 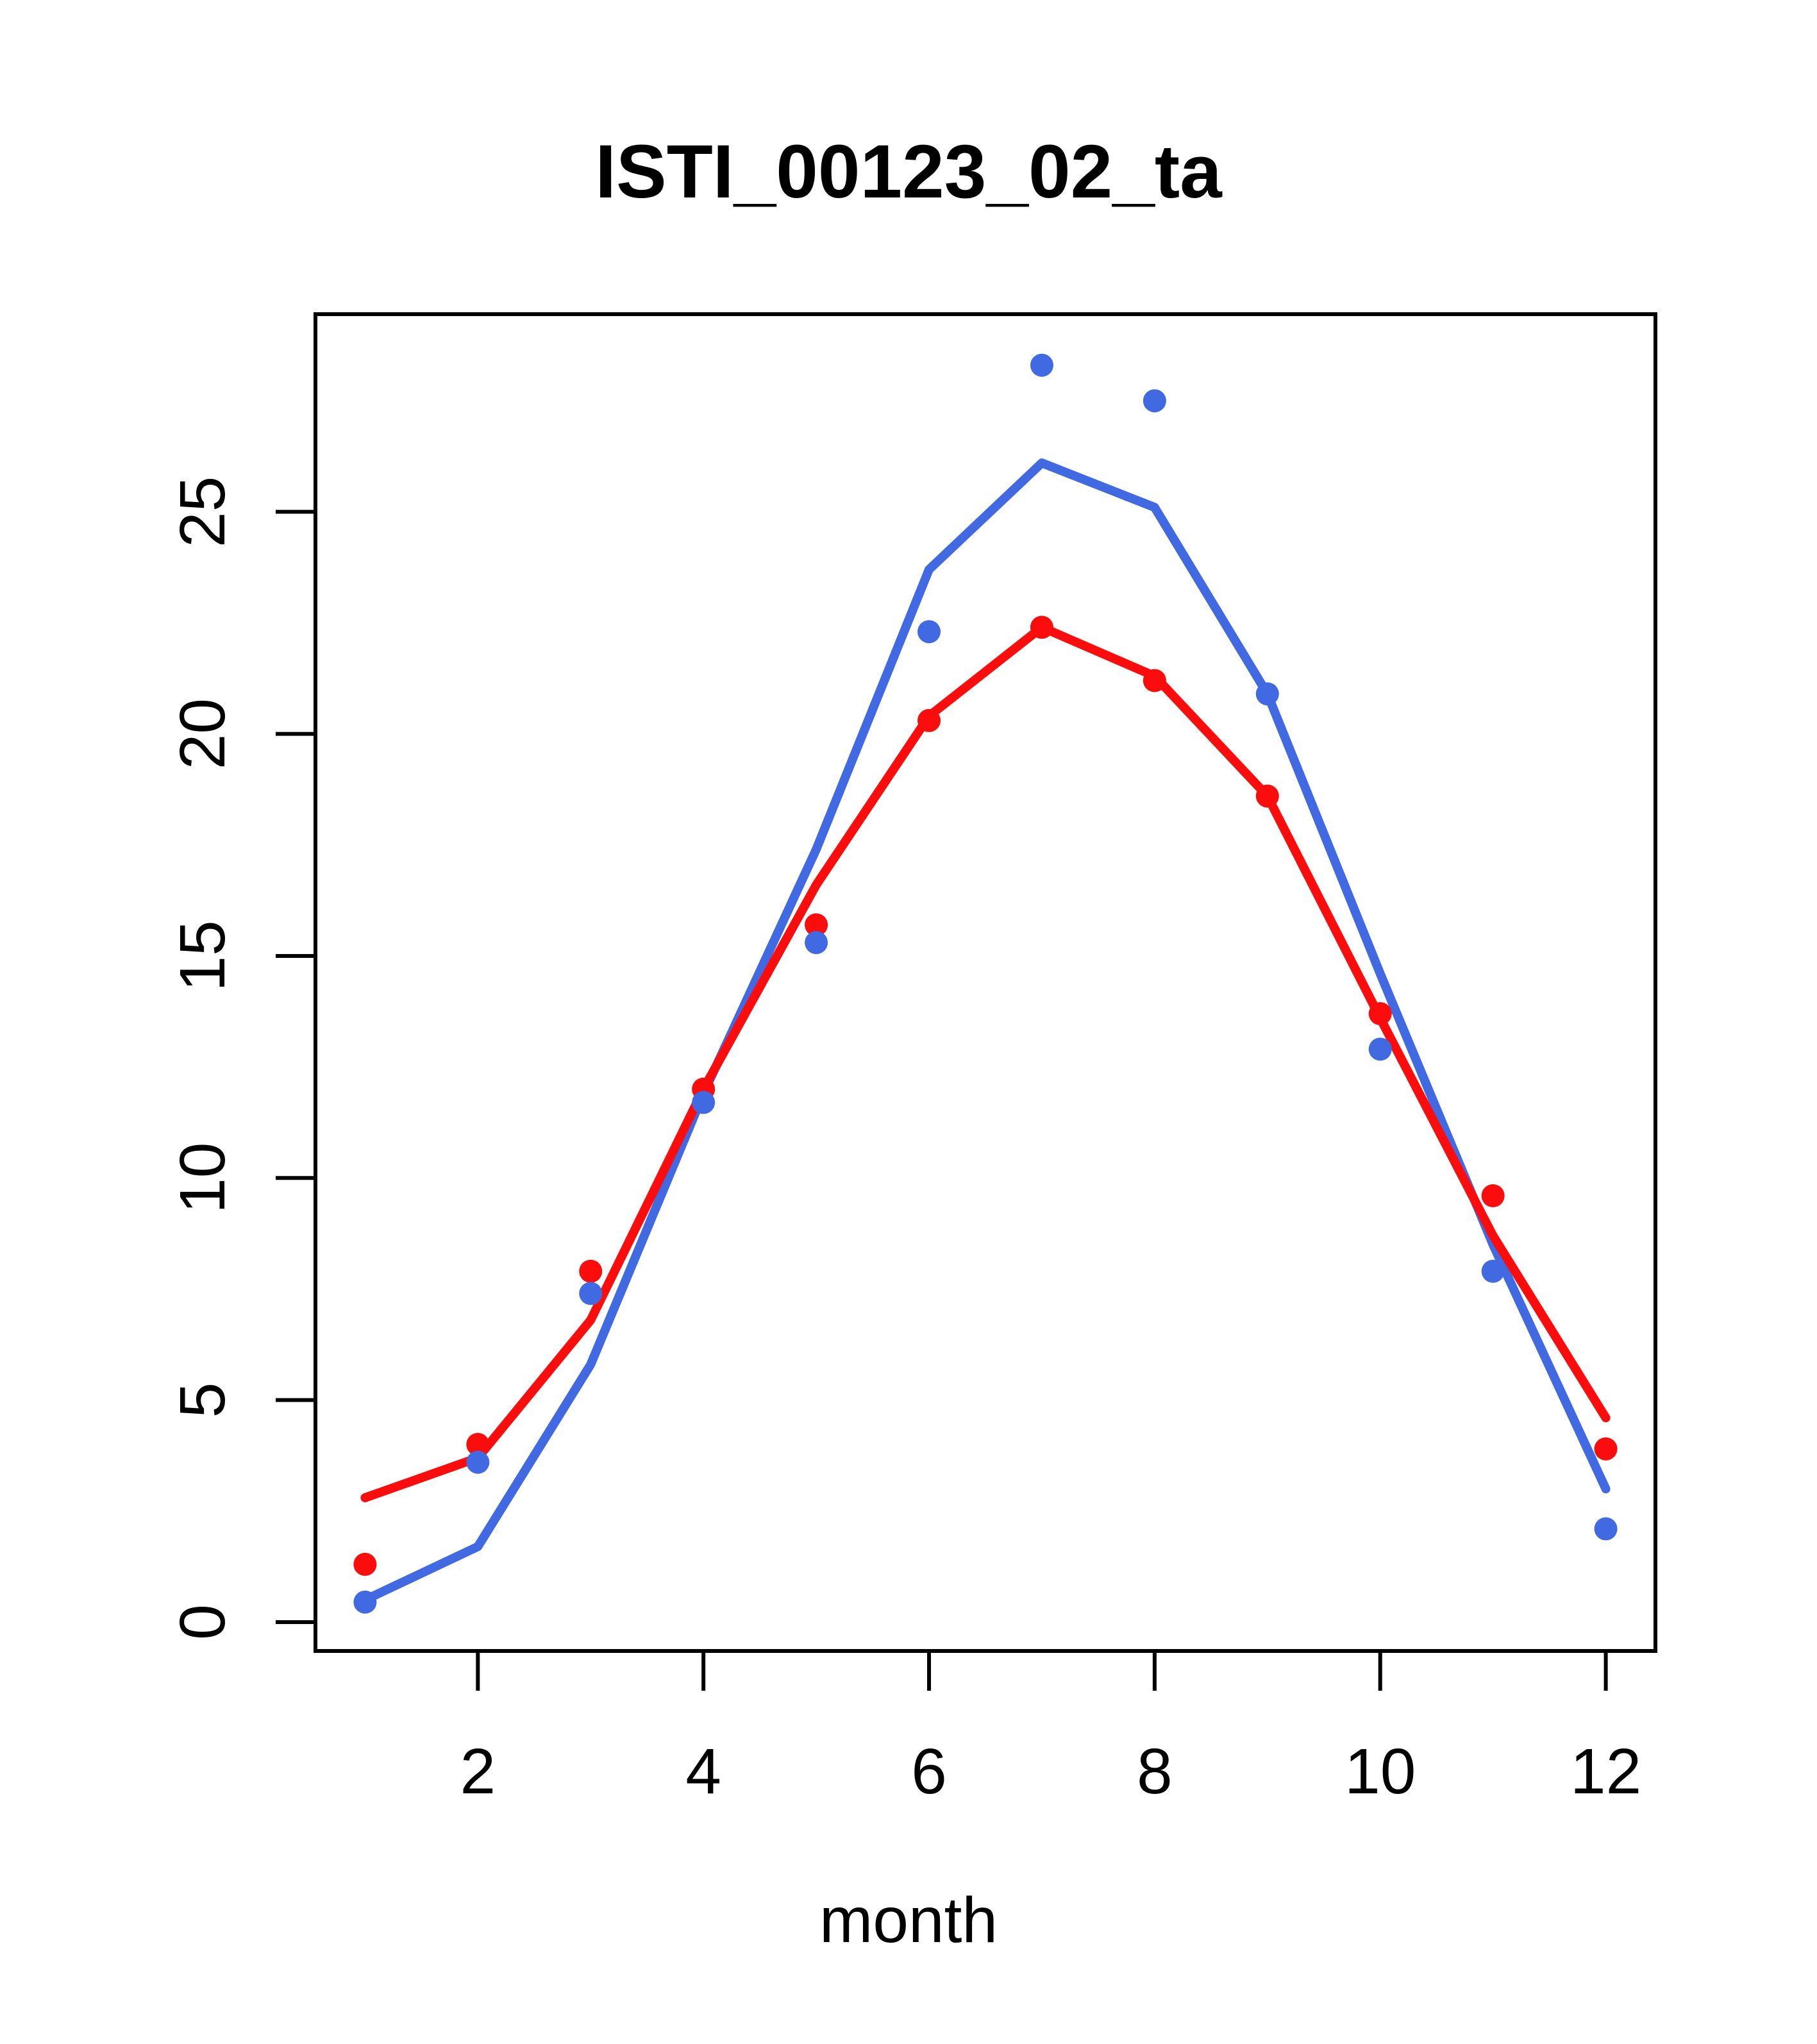 What do you see at coordinates (908, 1920) in the screenshot?
I see `x-axis-label: month` at bounding box center [908, 1920].